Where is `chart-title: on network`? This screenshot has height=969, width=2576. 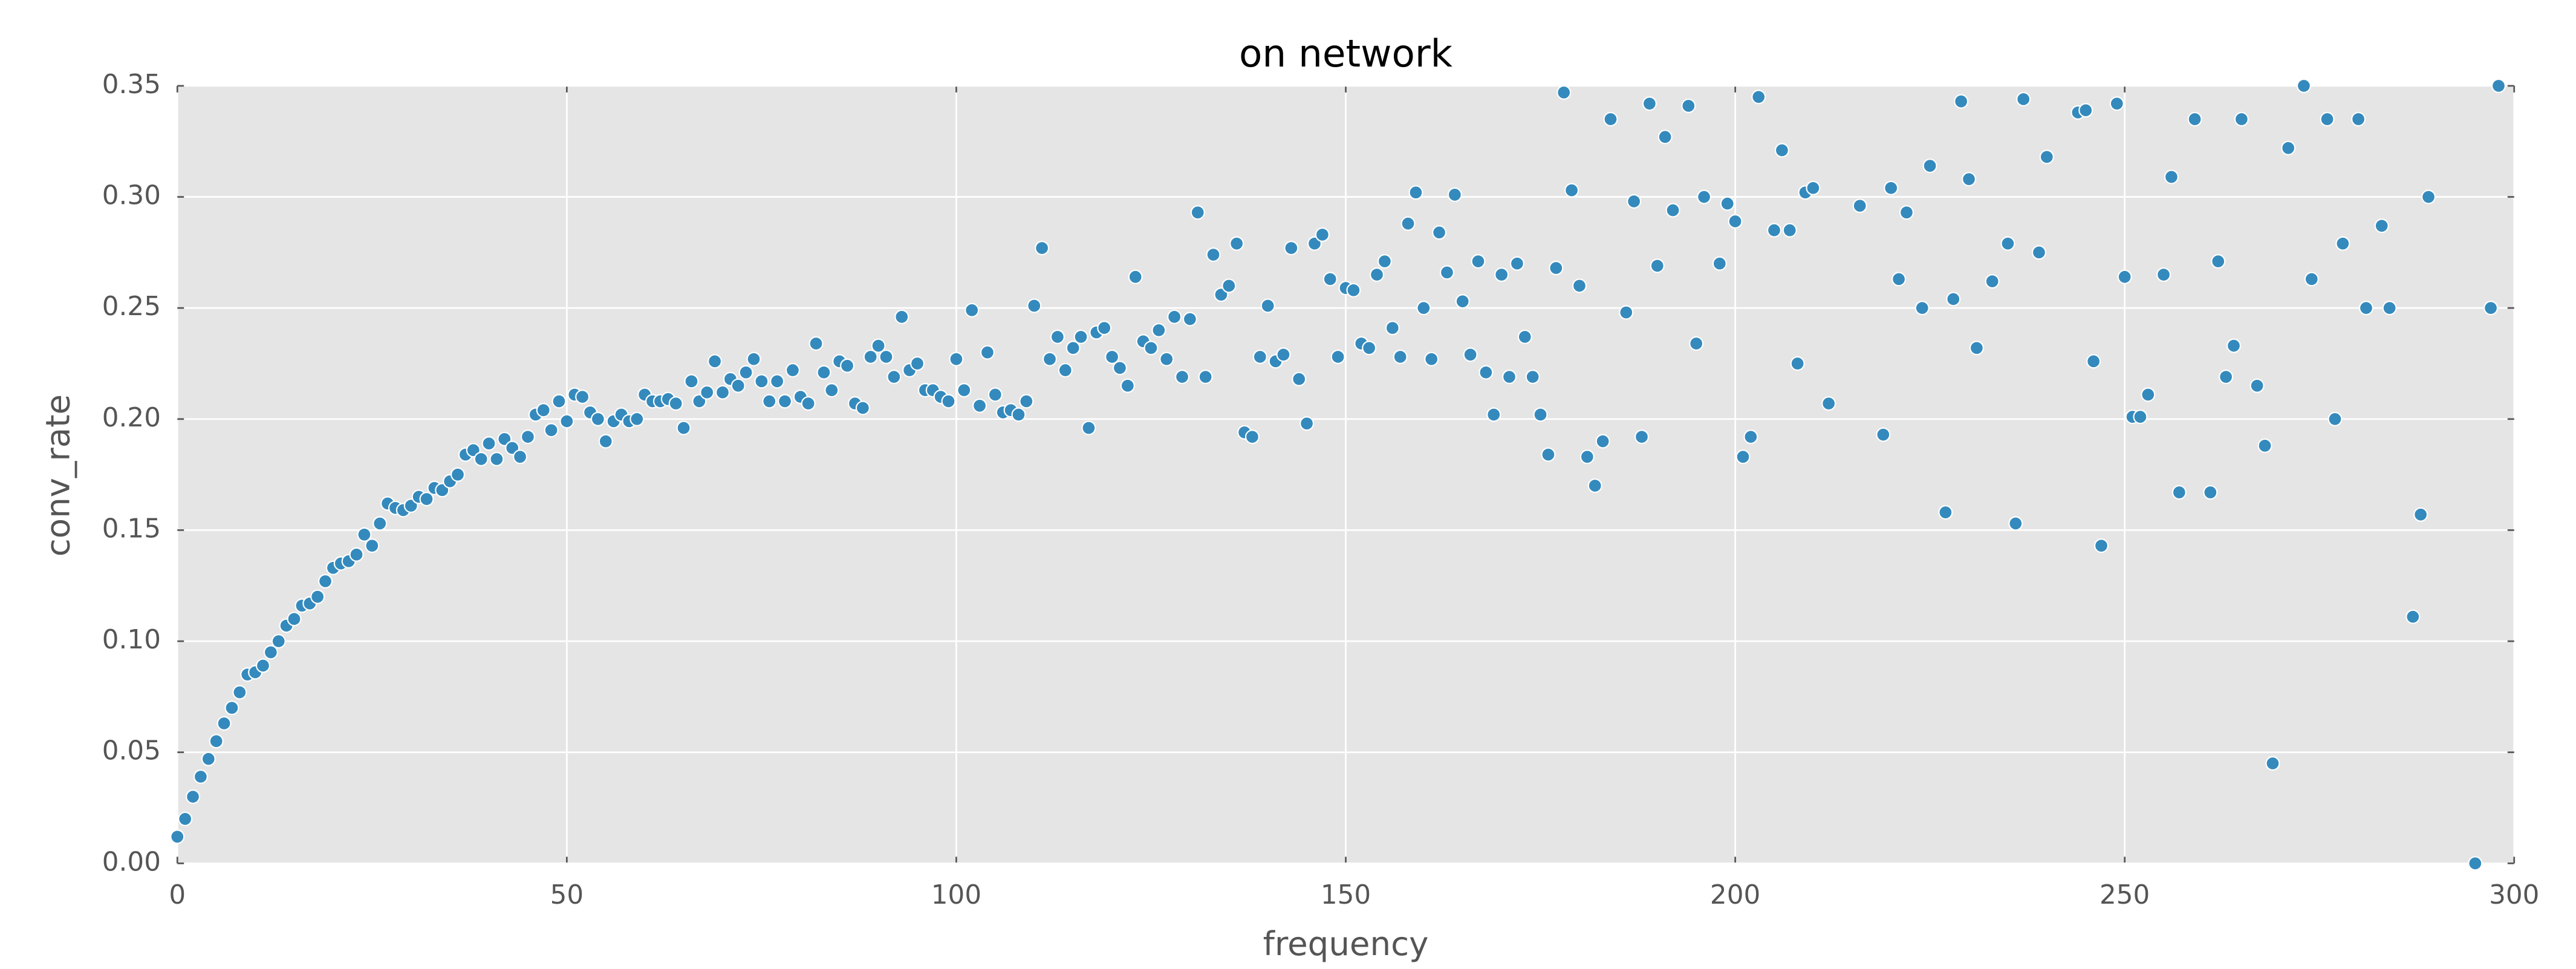
chart-title: on network is located at coordinates (1346, 54).